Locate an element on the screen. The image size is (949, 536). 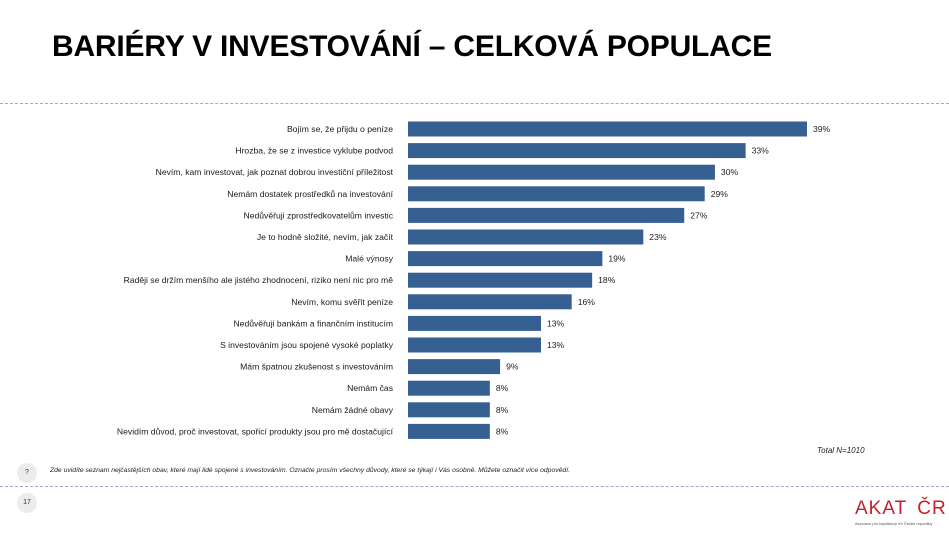
category-label: Nedůvěřuji zprostředkovatelům investic is located at coordinates (318, 215).